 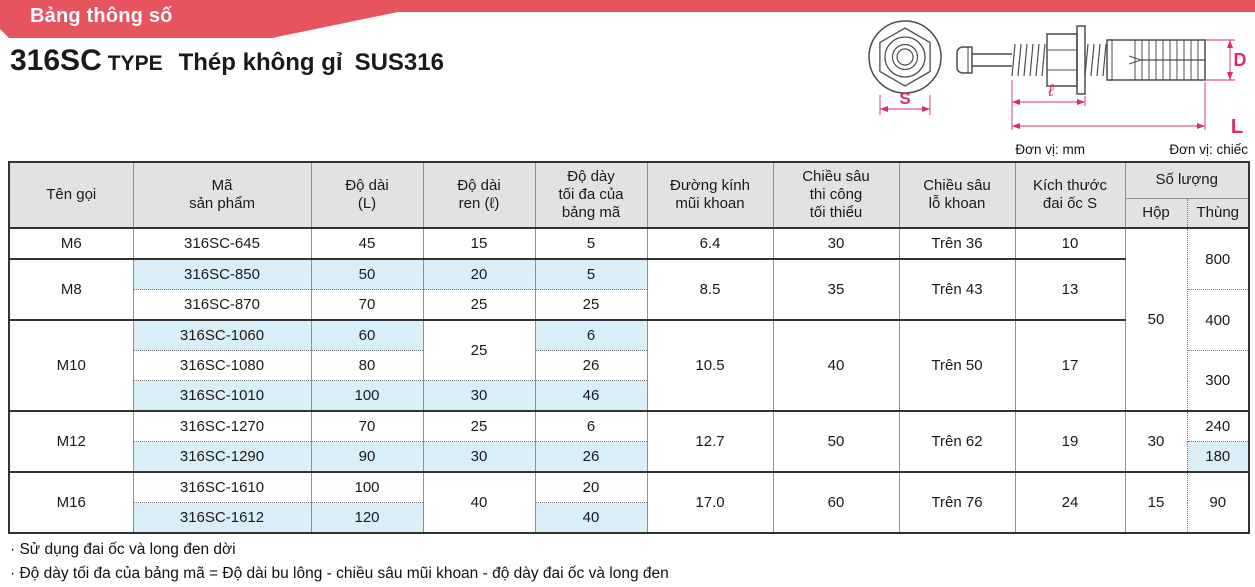 I want to click on cell-hole-depth: Trên 36, so click(x=957, y=243).